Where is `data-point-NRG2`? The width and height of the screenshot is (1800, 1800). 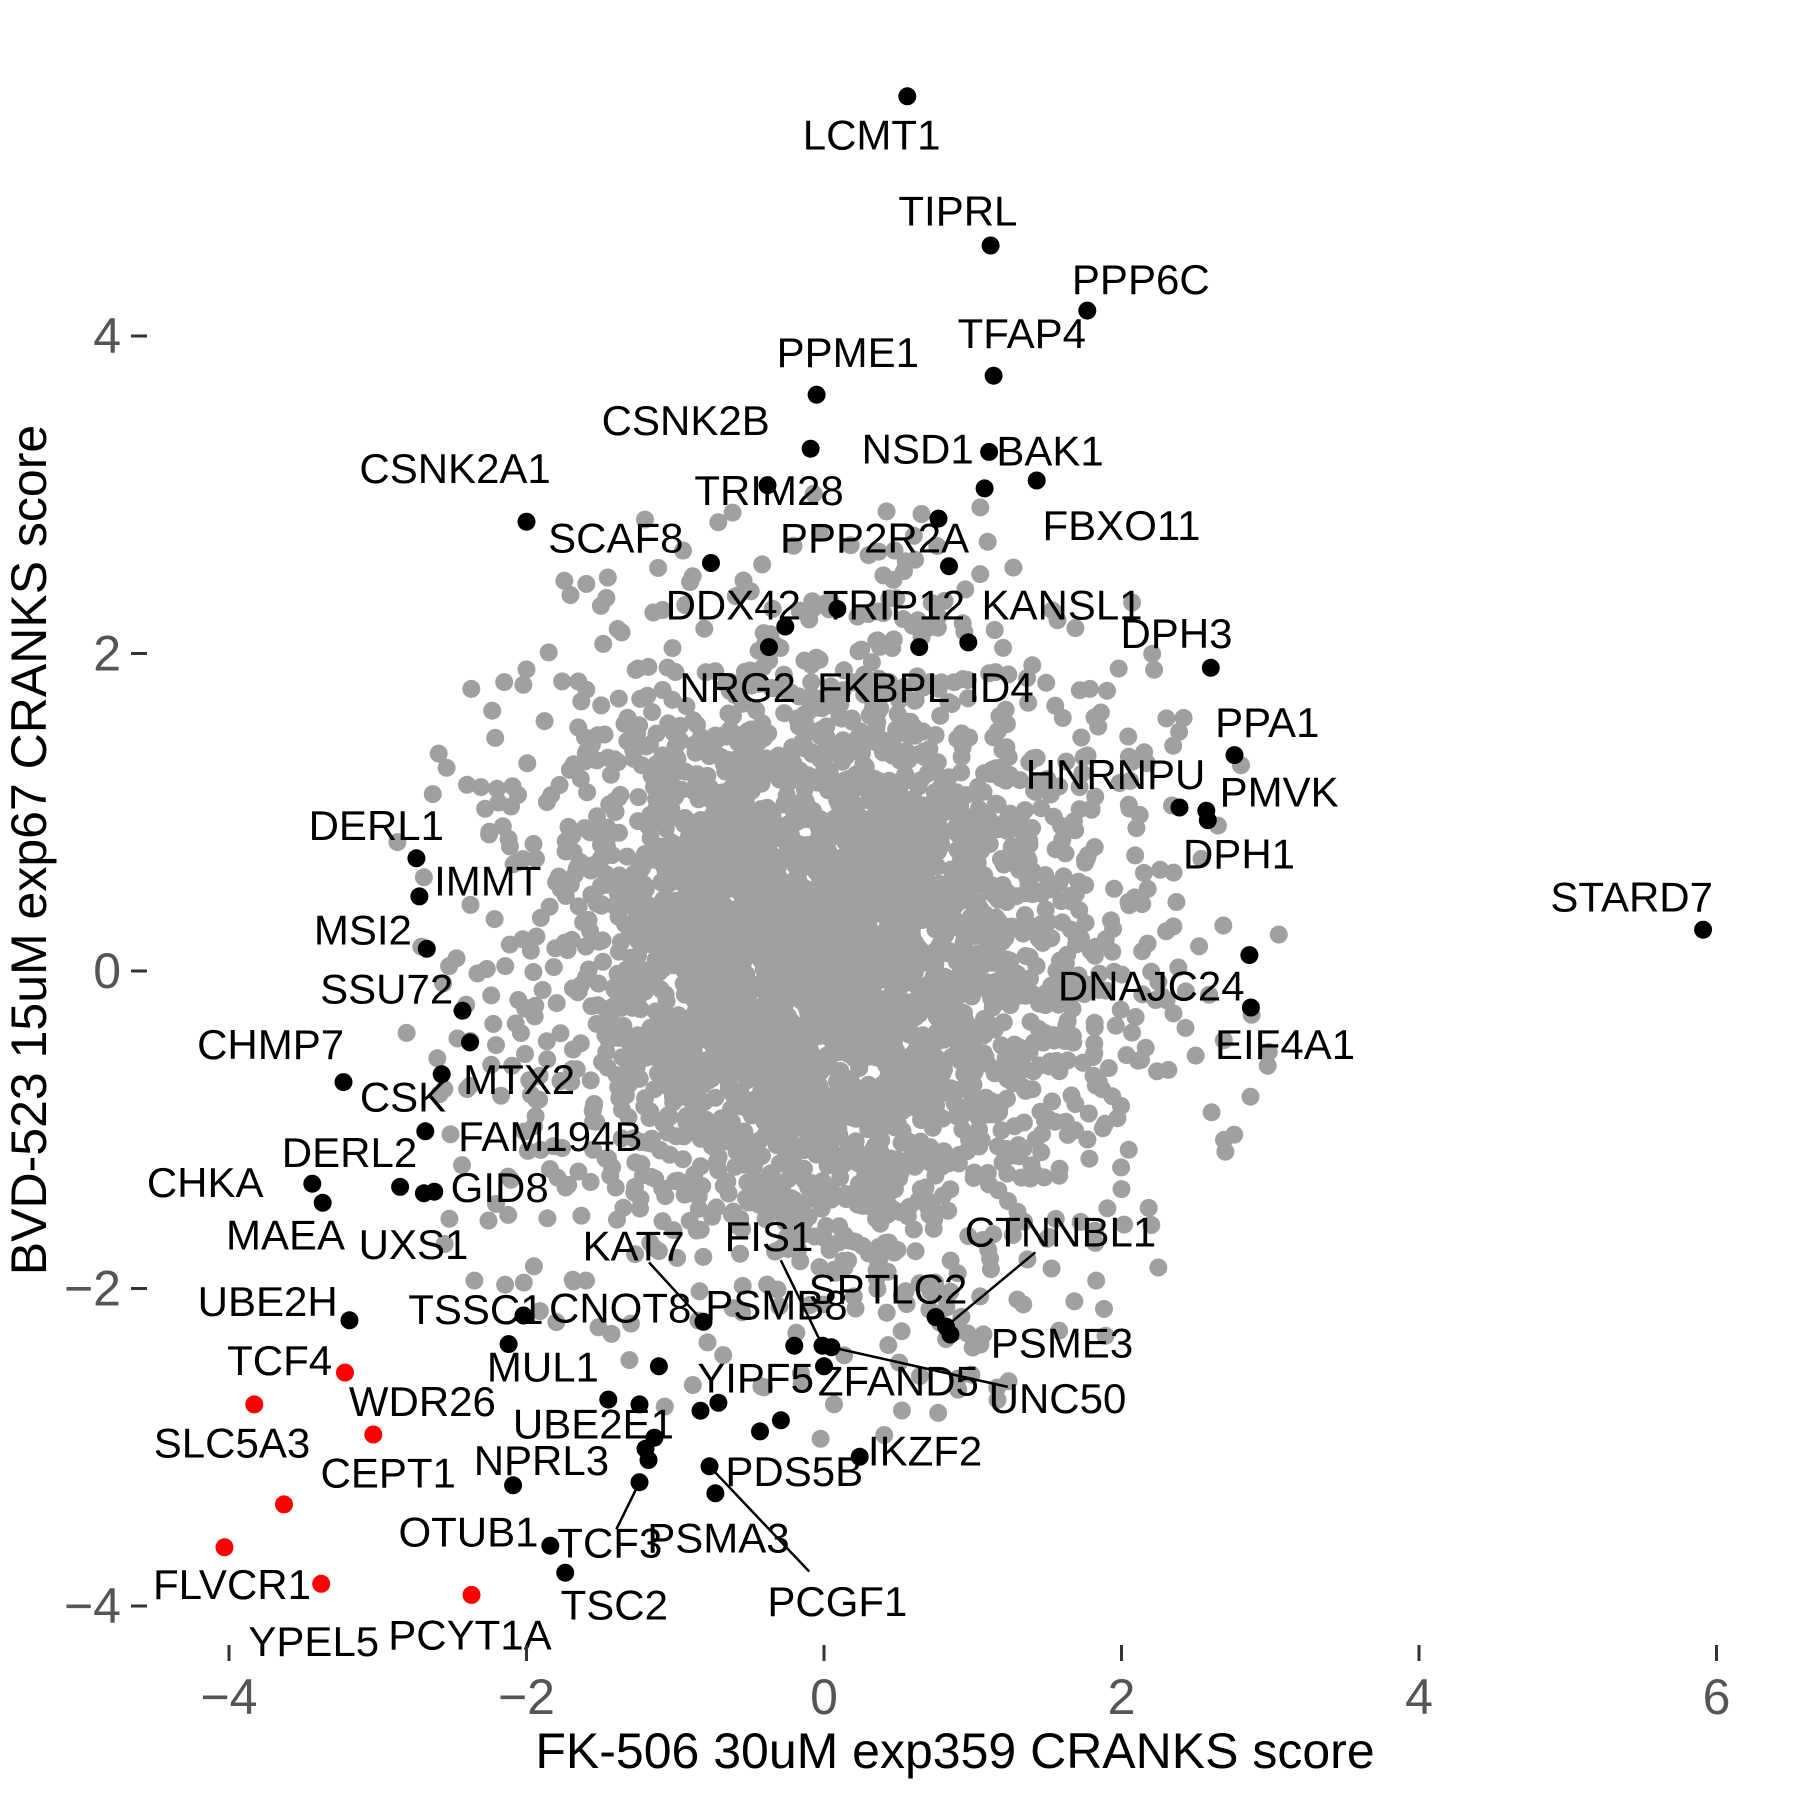
data-point-NRG2 is located at coordinates (769, 647).